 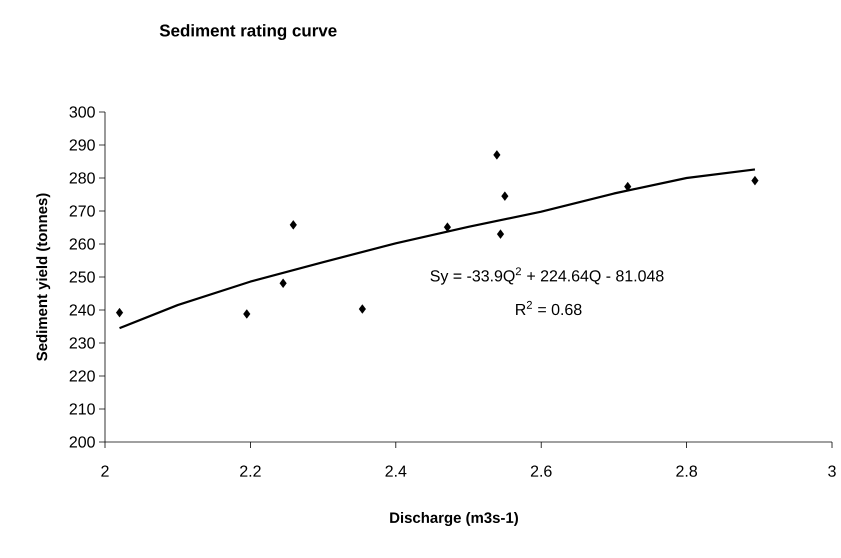 I want to click on y-tick-label: 270, so click(x=82, y=211).